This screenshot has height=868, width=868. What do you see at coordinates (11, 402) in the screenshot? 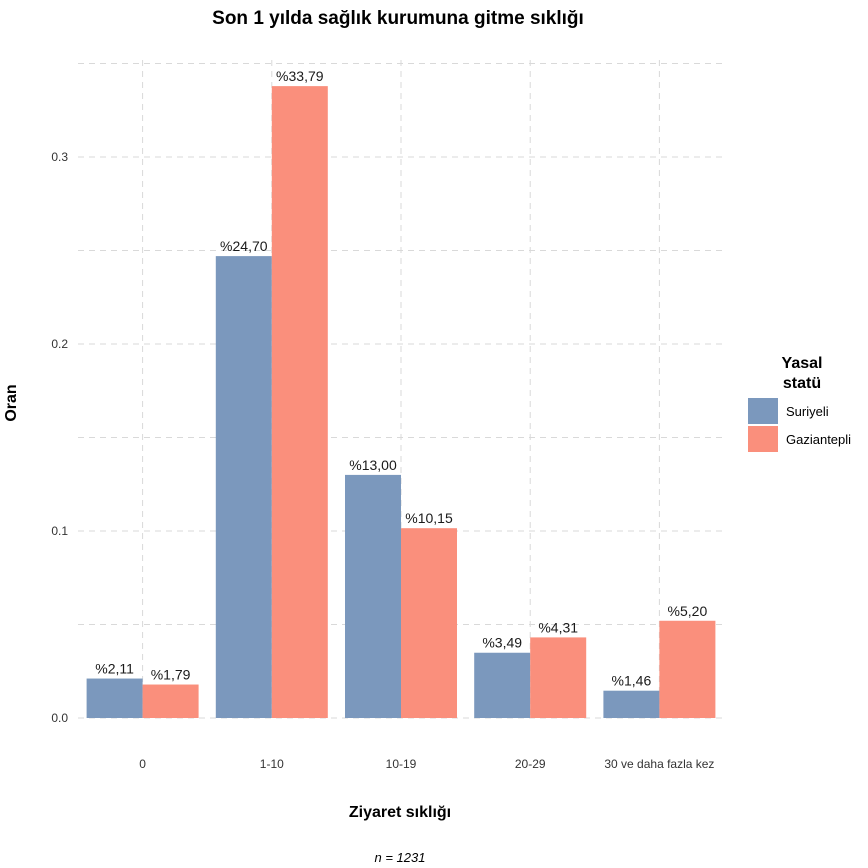
I see `y-axis-title: Oran` at bounding box center [11, 402].